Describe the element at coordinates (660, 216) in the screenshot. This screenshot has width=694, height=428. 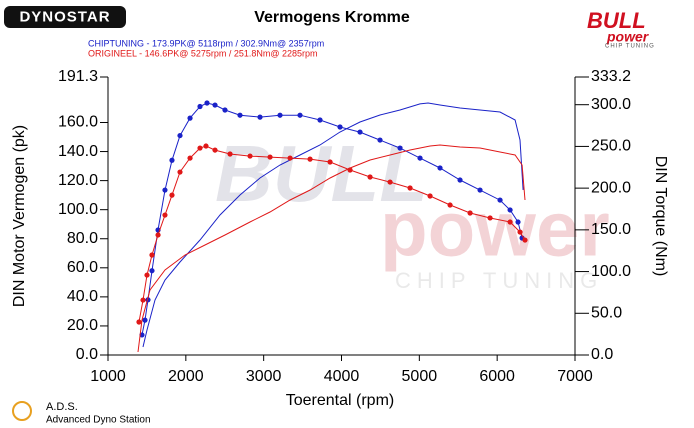
I see `y2-axis-label: DIN Torque (Nm)` at that location.